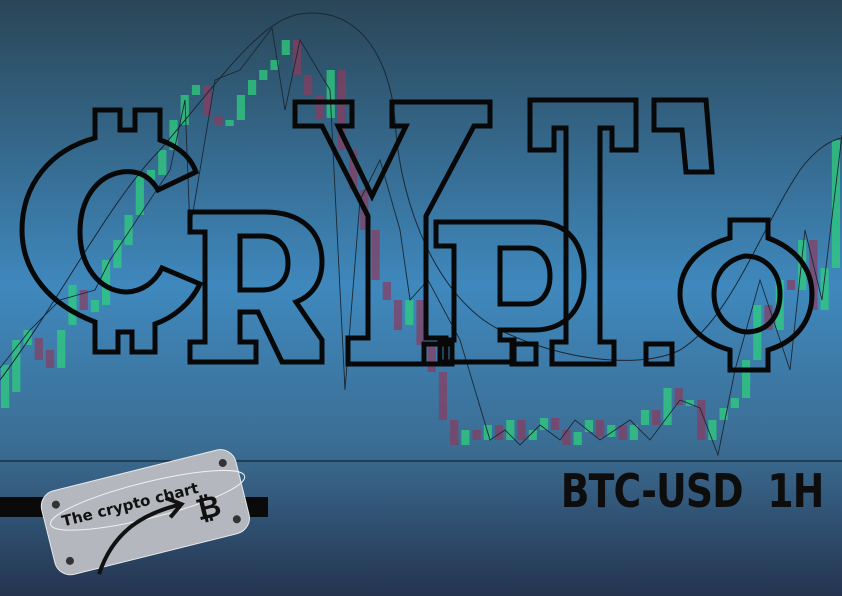  Describe the element at coordinates (139, 538) in the screenshot. I see `arrow-icon` at that location.